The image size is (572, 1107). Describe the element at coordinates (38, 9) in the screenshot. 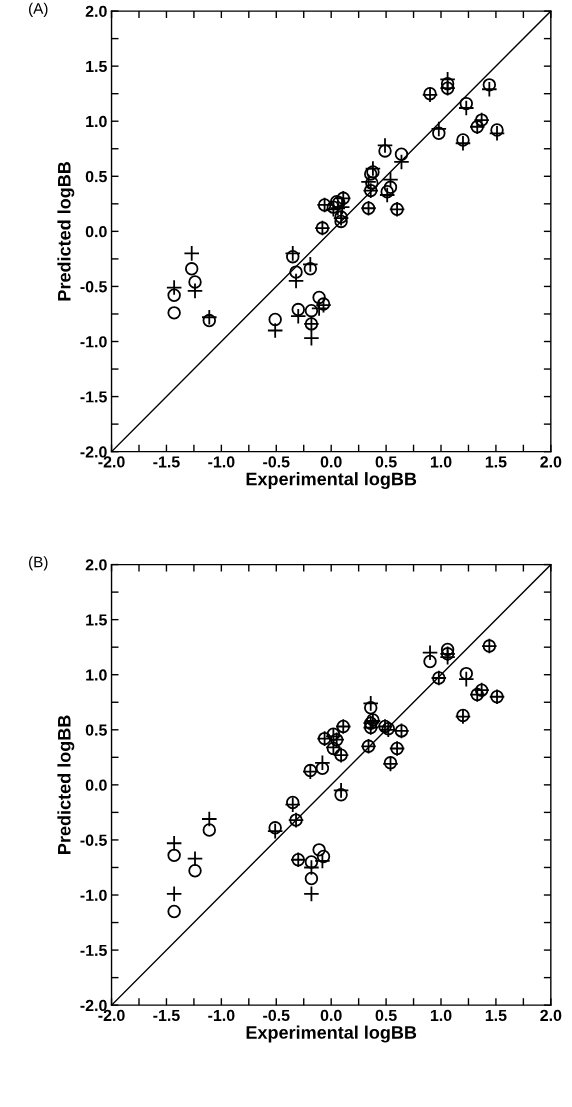

I see `chart-title: (A)` at that location.